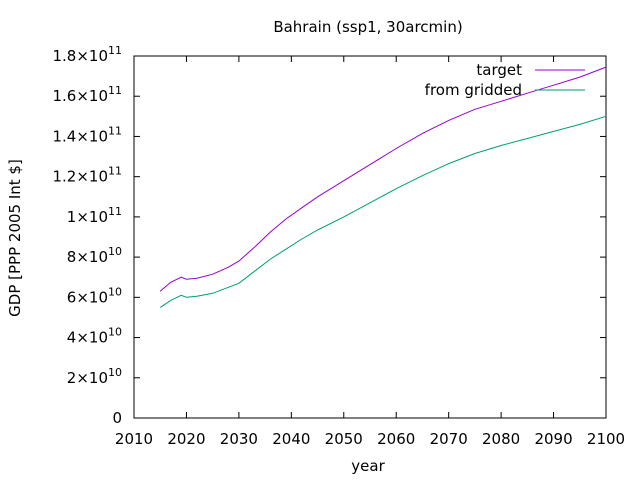 Image resolution: width=640 pixels, height=480 pixels. I want to click on y-tick-label: 1.6×10¹¹, so click(87, 94).